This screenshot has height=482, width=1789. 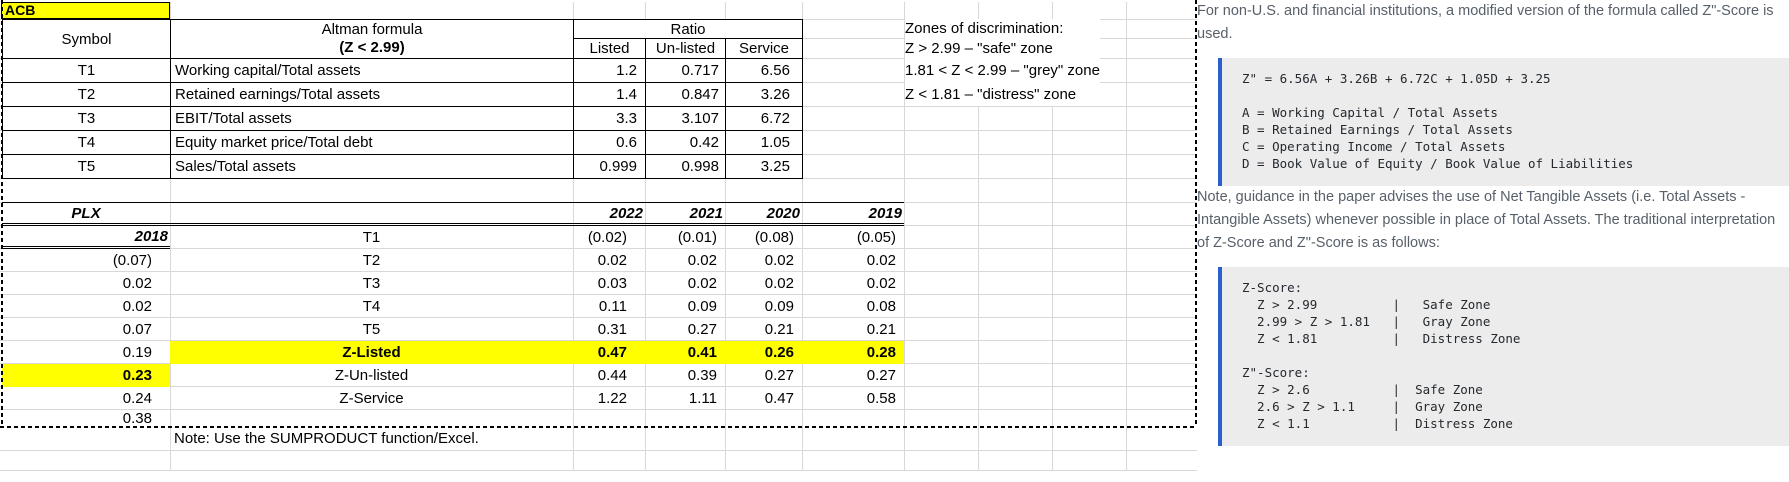 I want to click on cell-year-header: 2021, so click(x=685, y=214).